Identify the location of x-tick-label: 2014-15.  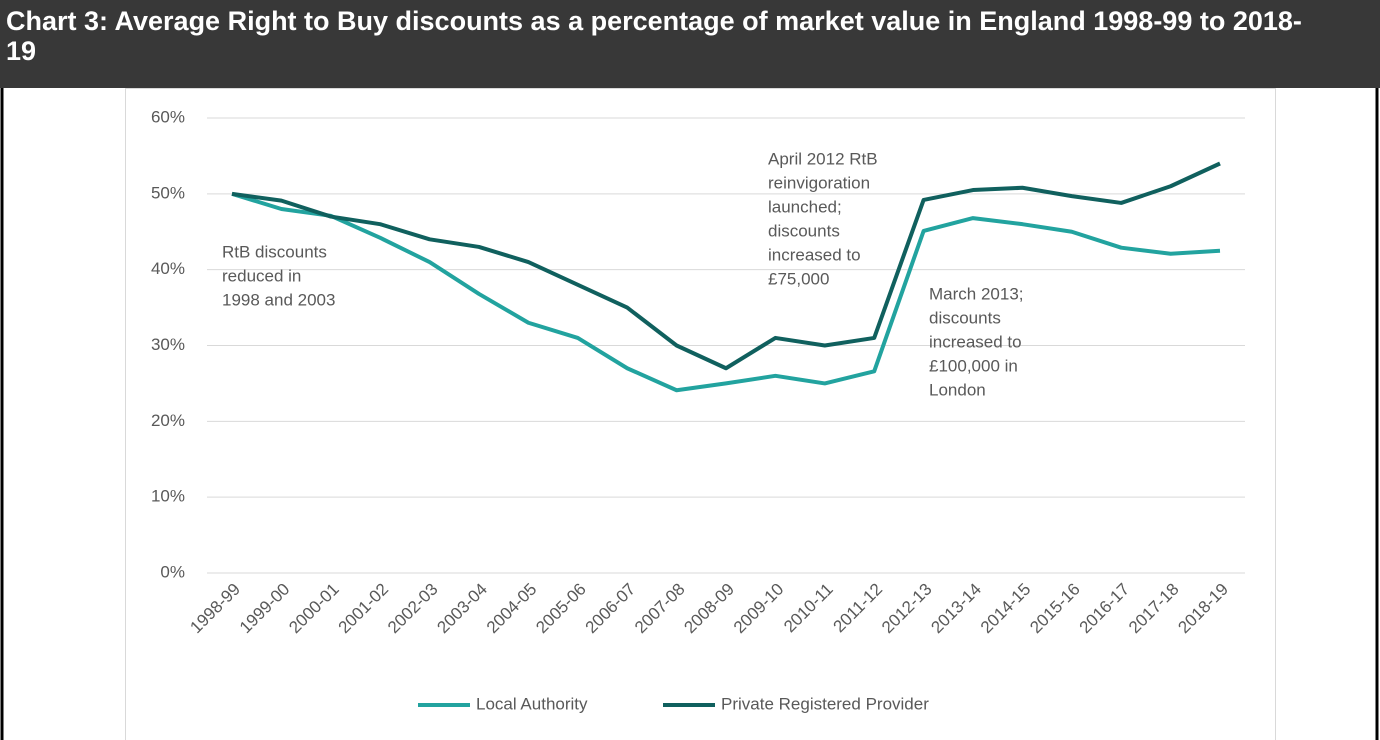
(1006, 609).